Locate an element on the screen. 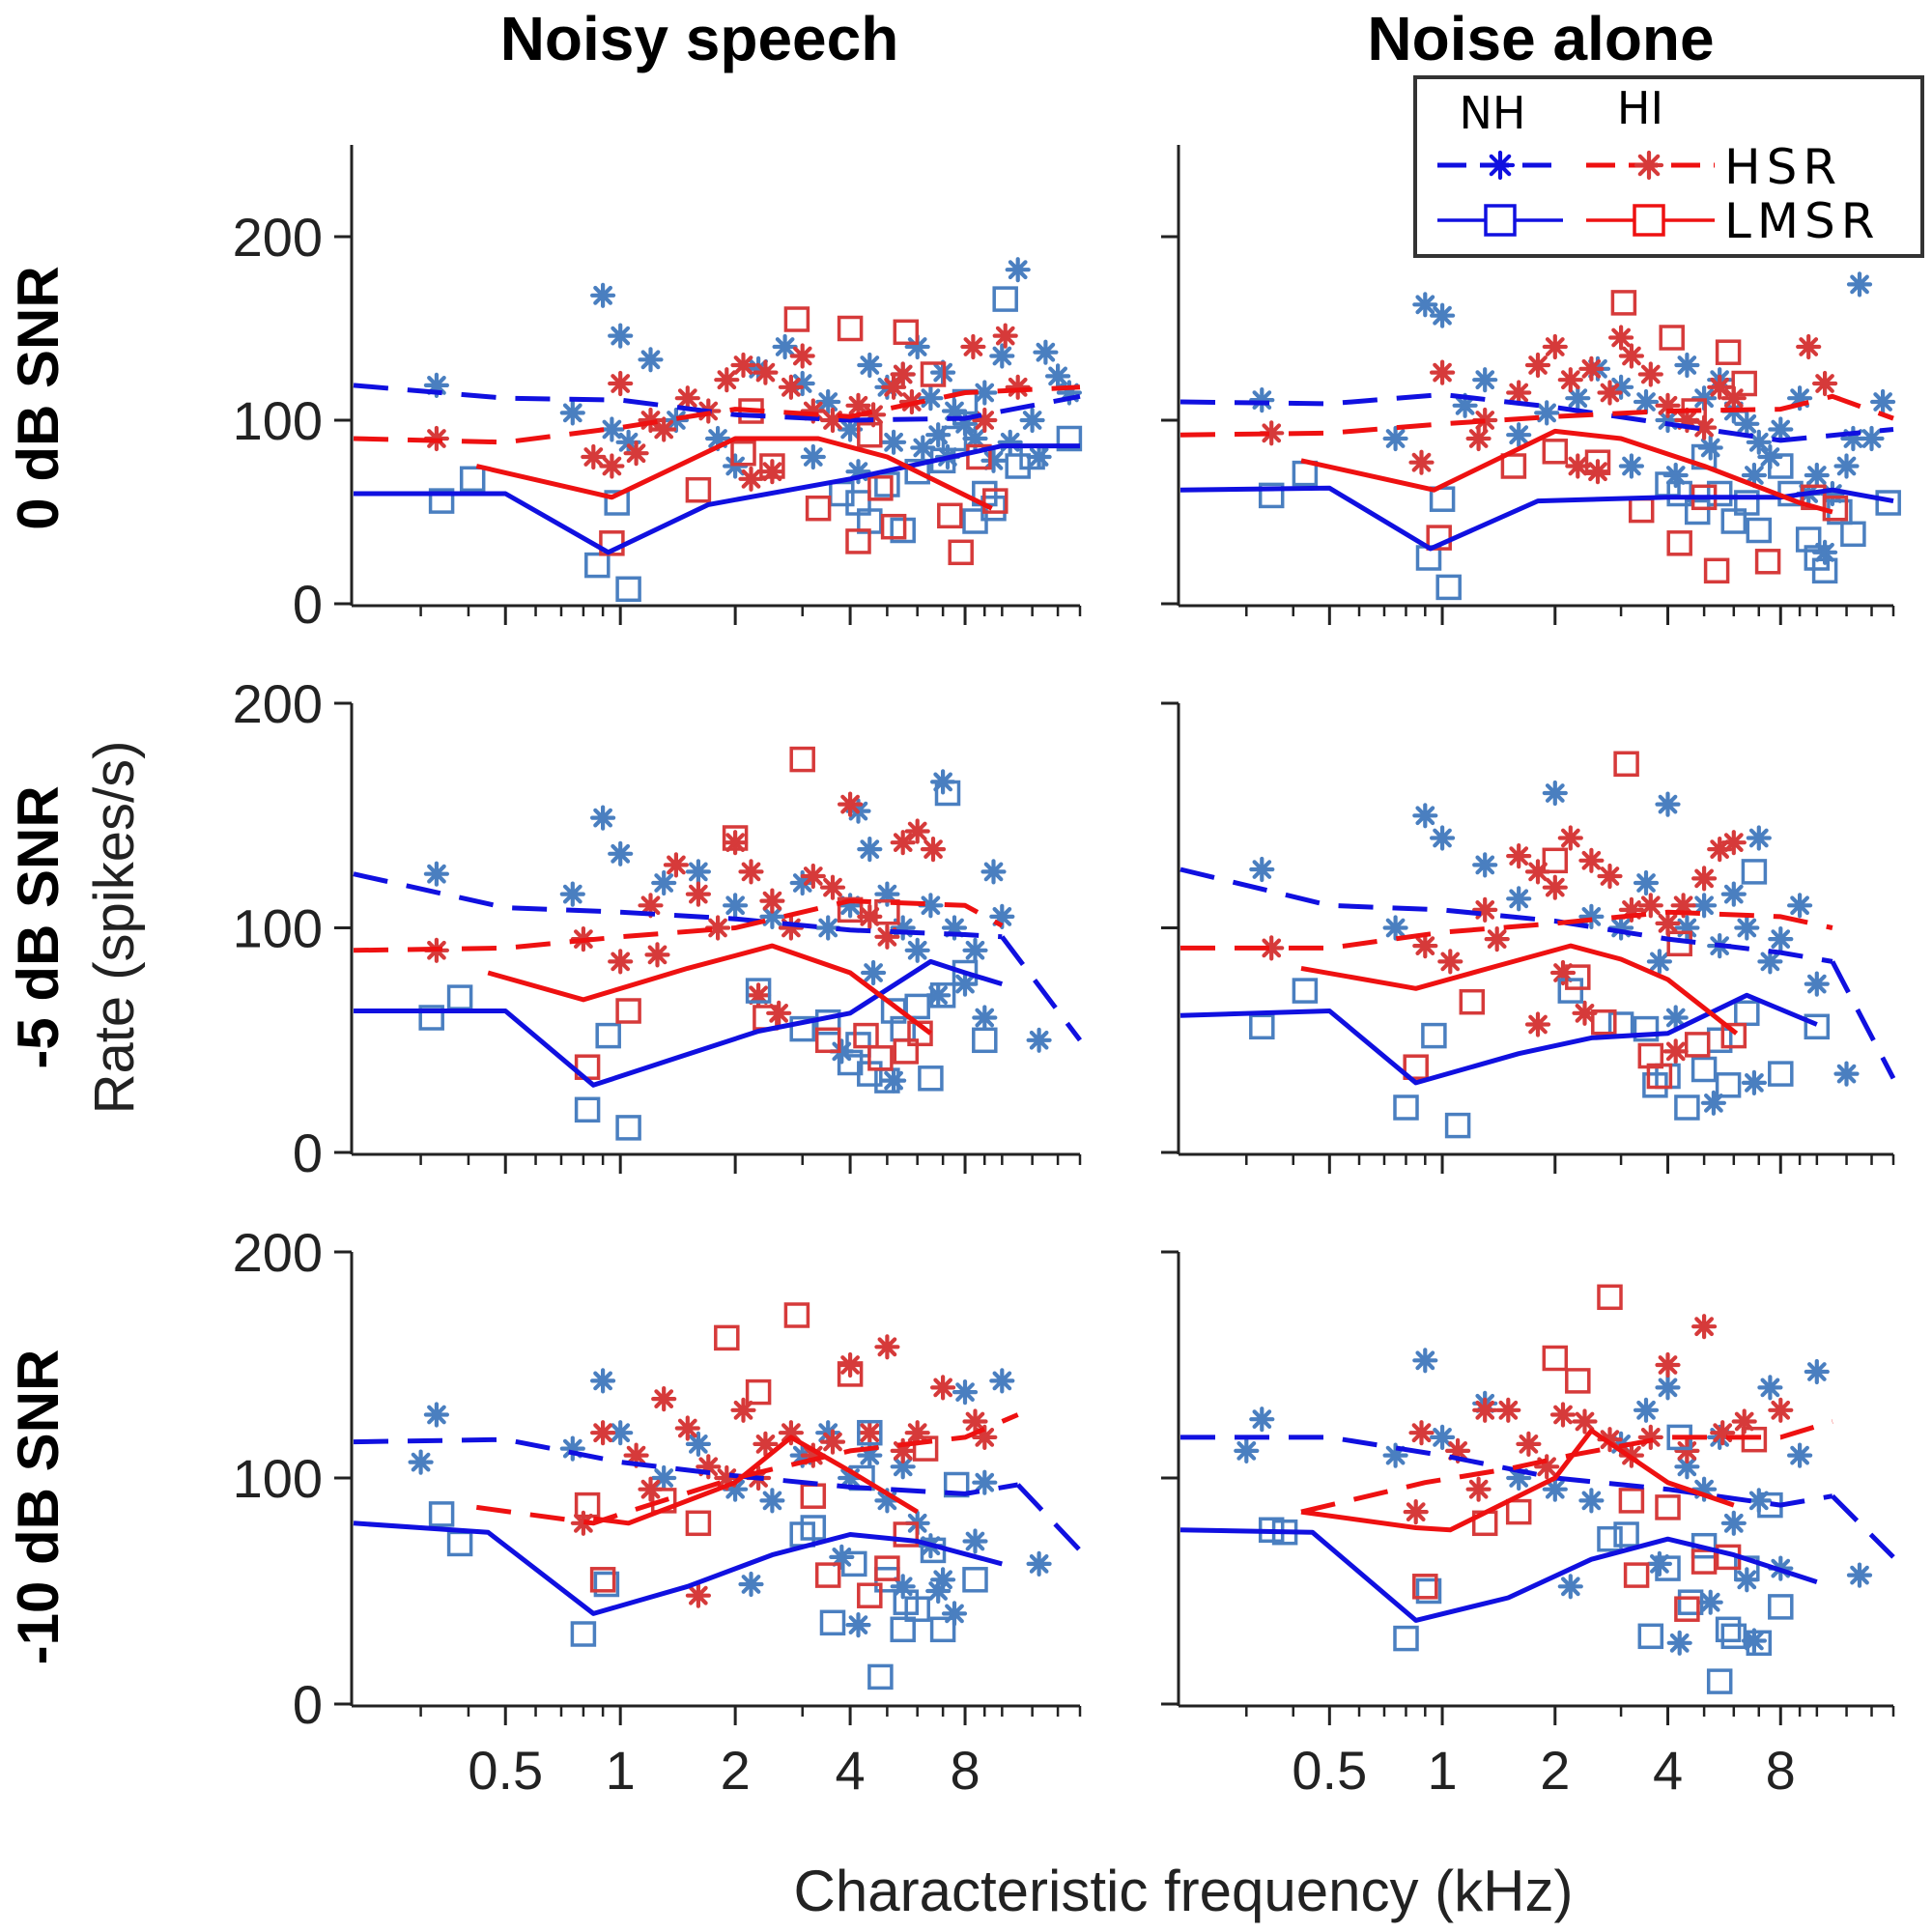 The width and height of the screenshot is (1932, 1932). x-tick-label: 1 is located at coordinates (621, 1770).